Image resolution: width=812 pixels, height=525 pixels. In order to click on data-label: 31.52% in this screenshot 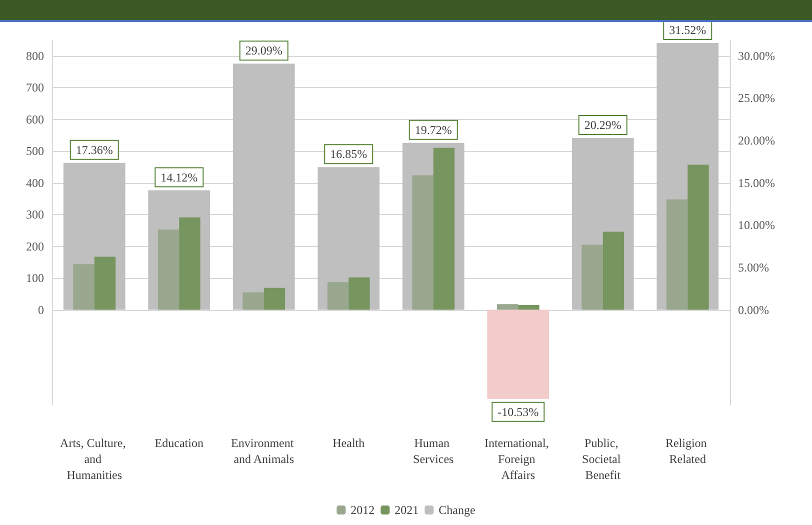, I will do `click(687, 30)`.